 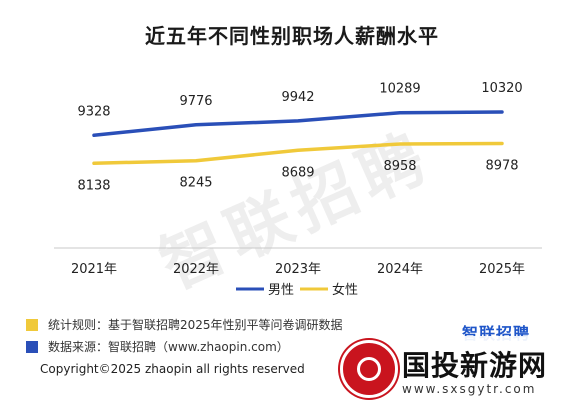 What do you see at coordinates (195, 101) in the screenshot?
I see `data-label: 9776` at bounding box center [195, 101].